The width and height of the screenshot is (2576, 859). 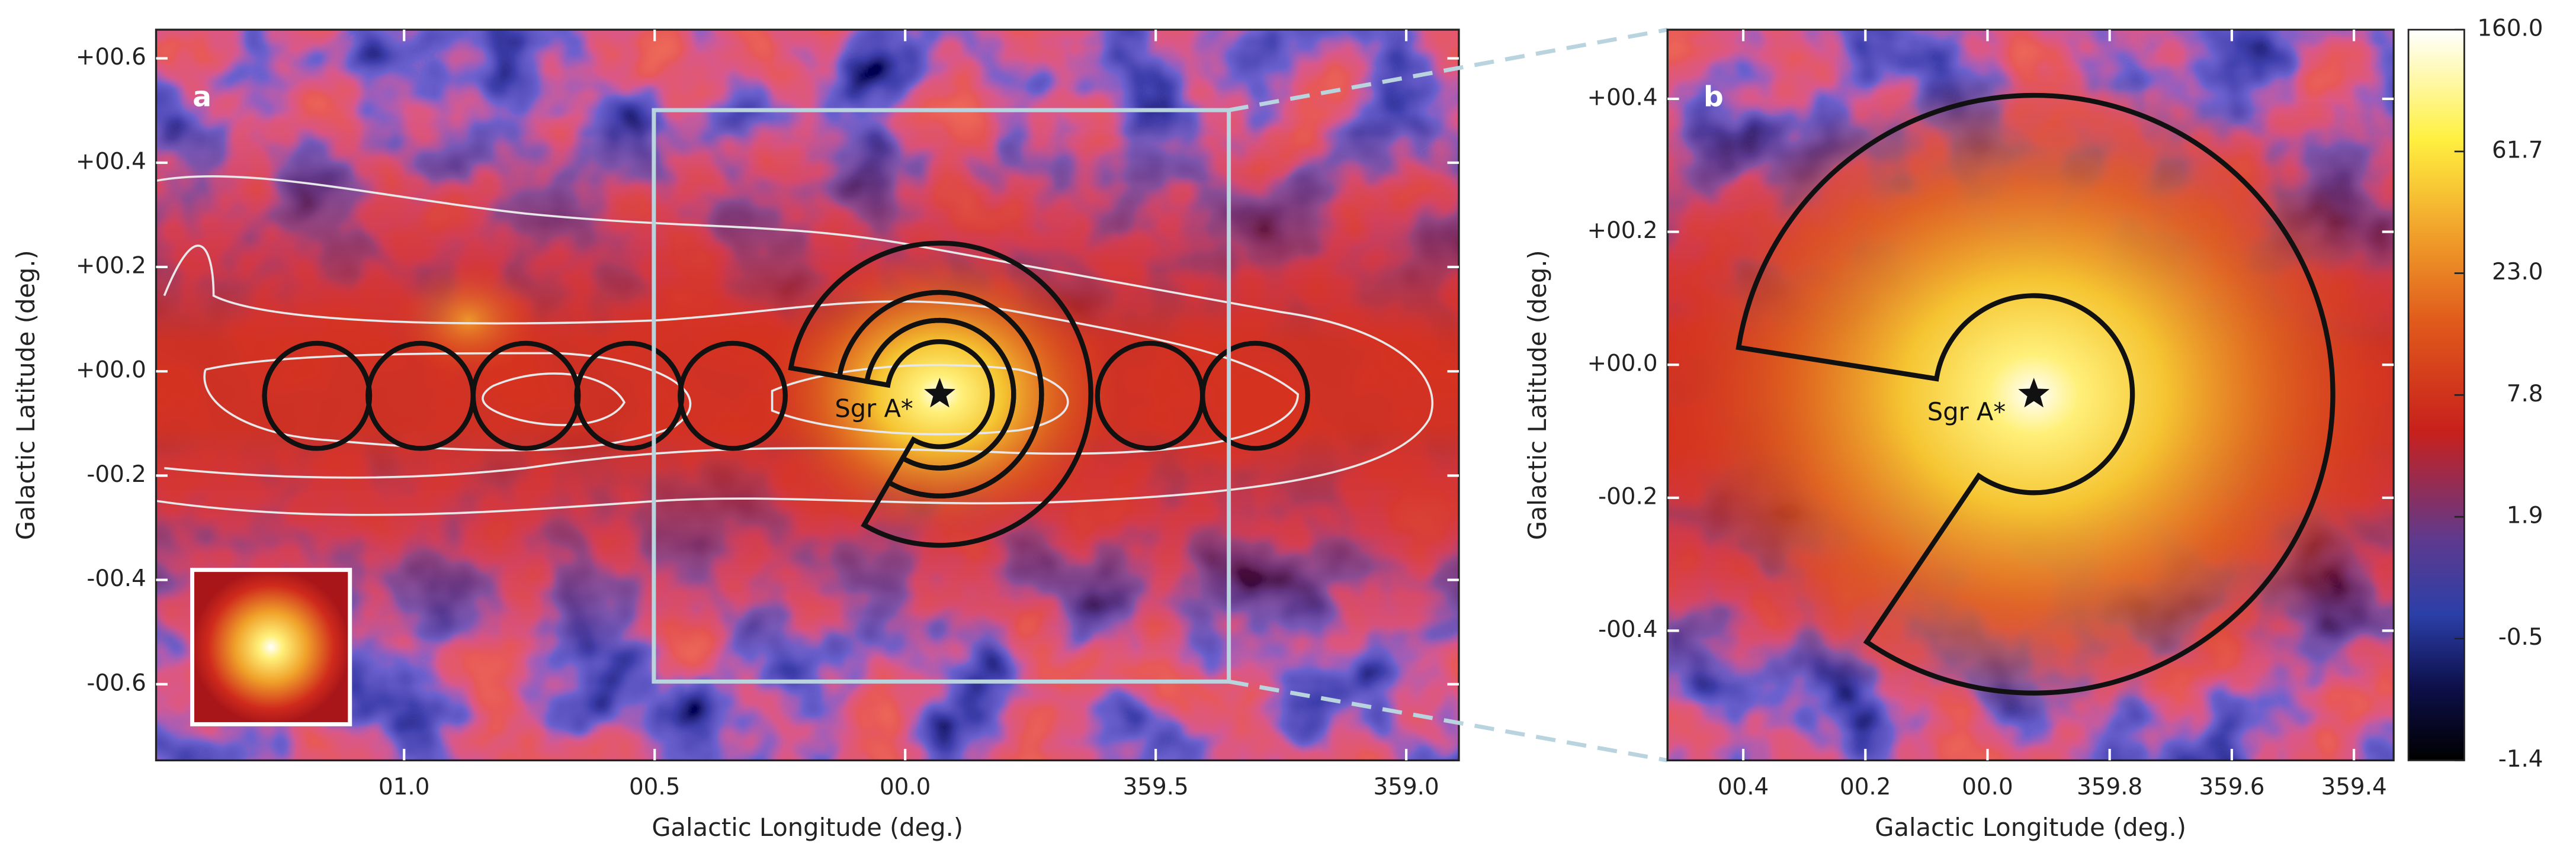 What do you see at coordinates (271, 647) in the screenshot?
I see `psf-inset` at bounding box center [271, 647].